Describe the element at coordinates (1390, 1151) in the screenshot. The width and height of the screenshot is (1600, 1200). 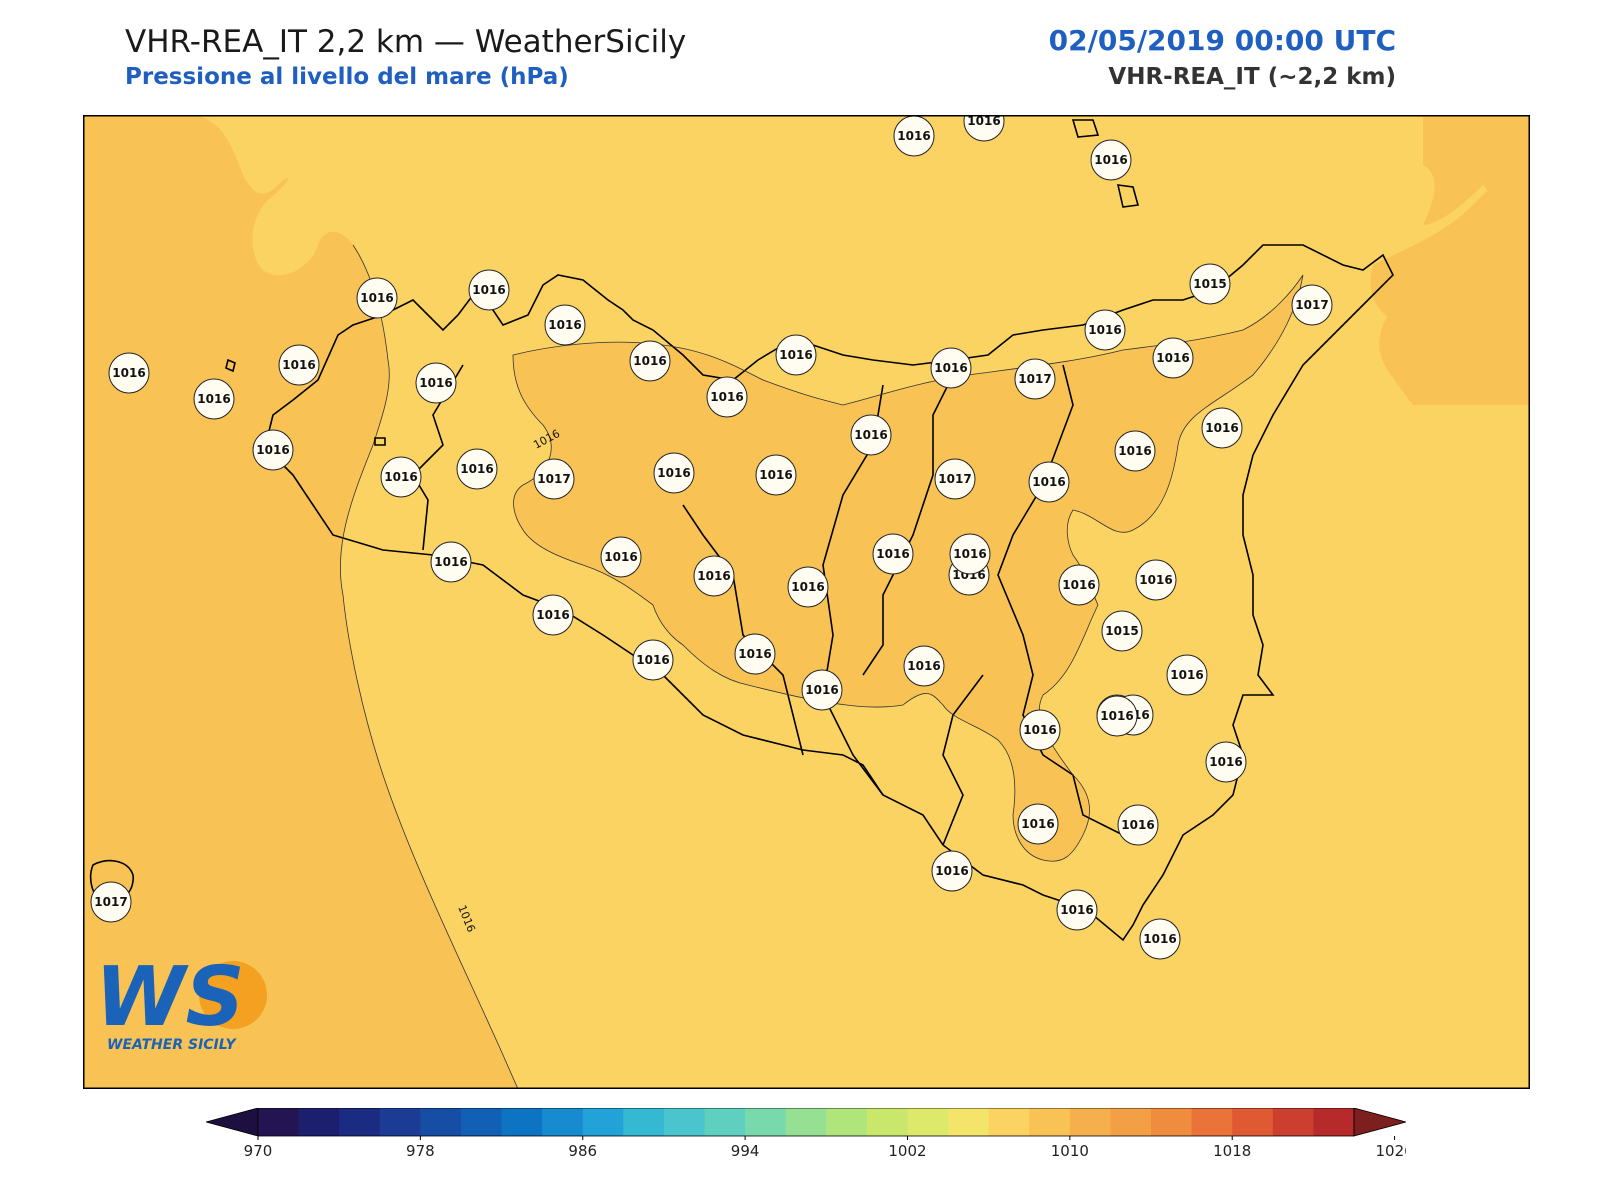
I see `colorbar-tick-label: 1026` at that location.